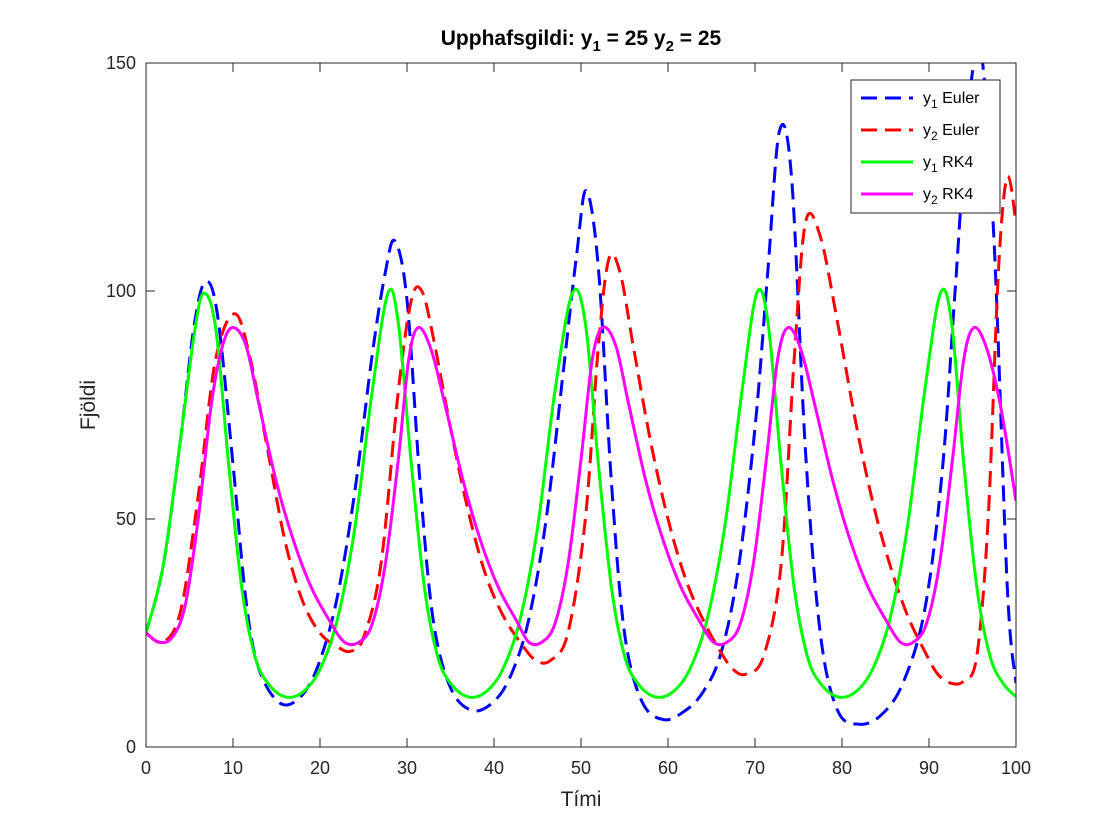 This screenshot has height=840, width=1120. Describe the element at coordinates (581, 799) in the screenshot. I see `x-axis-label: Tími` at that location.